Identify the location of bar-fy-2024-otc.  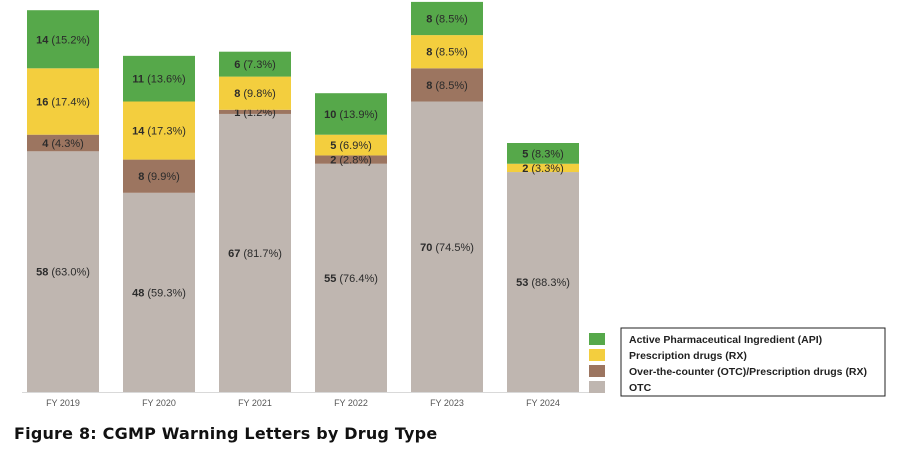
(543, 282).